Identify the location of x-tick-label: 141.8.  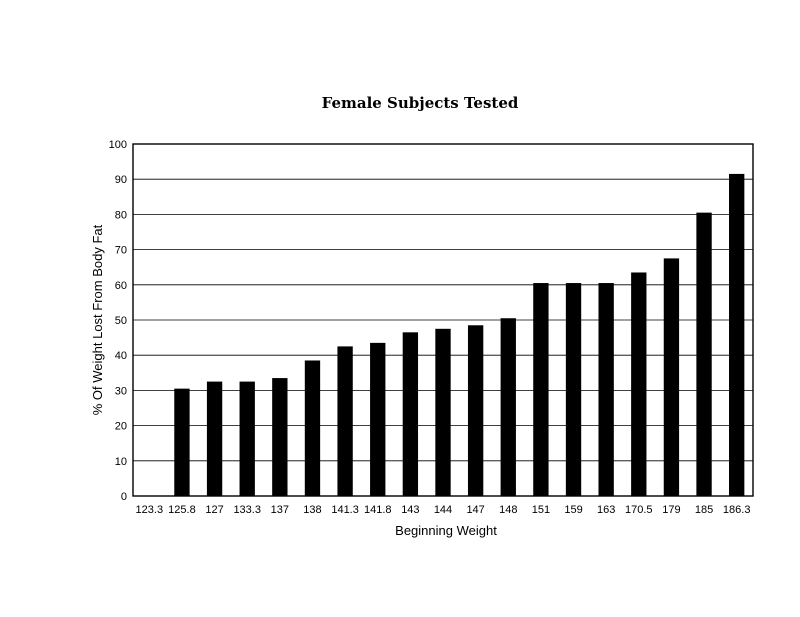
(378, 510).